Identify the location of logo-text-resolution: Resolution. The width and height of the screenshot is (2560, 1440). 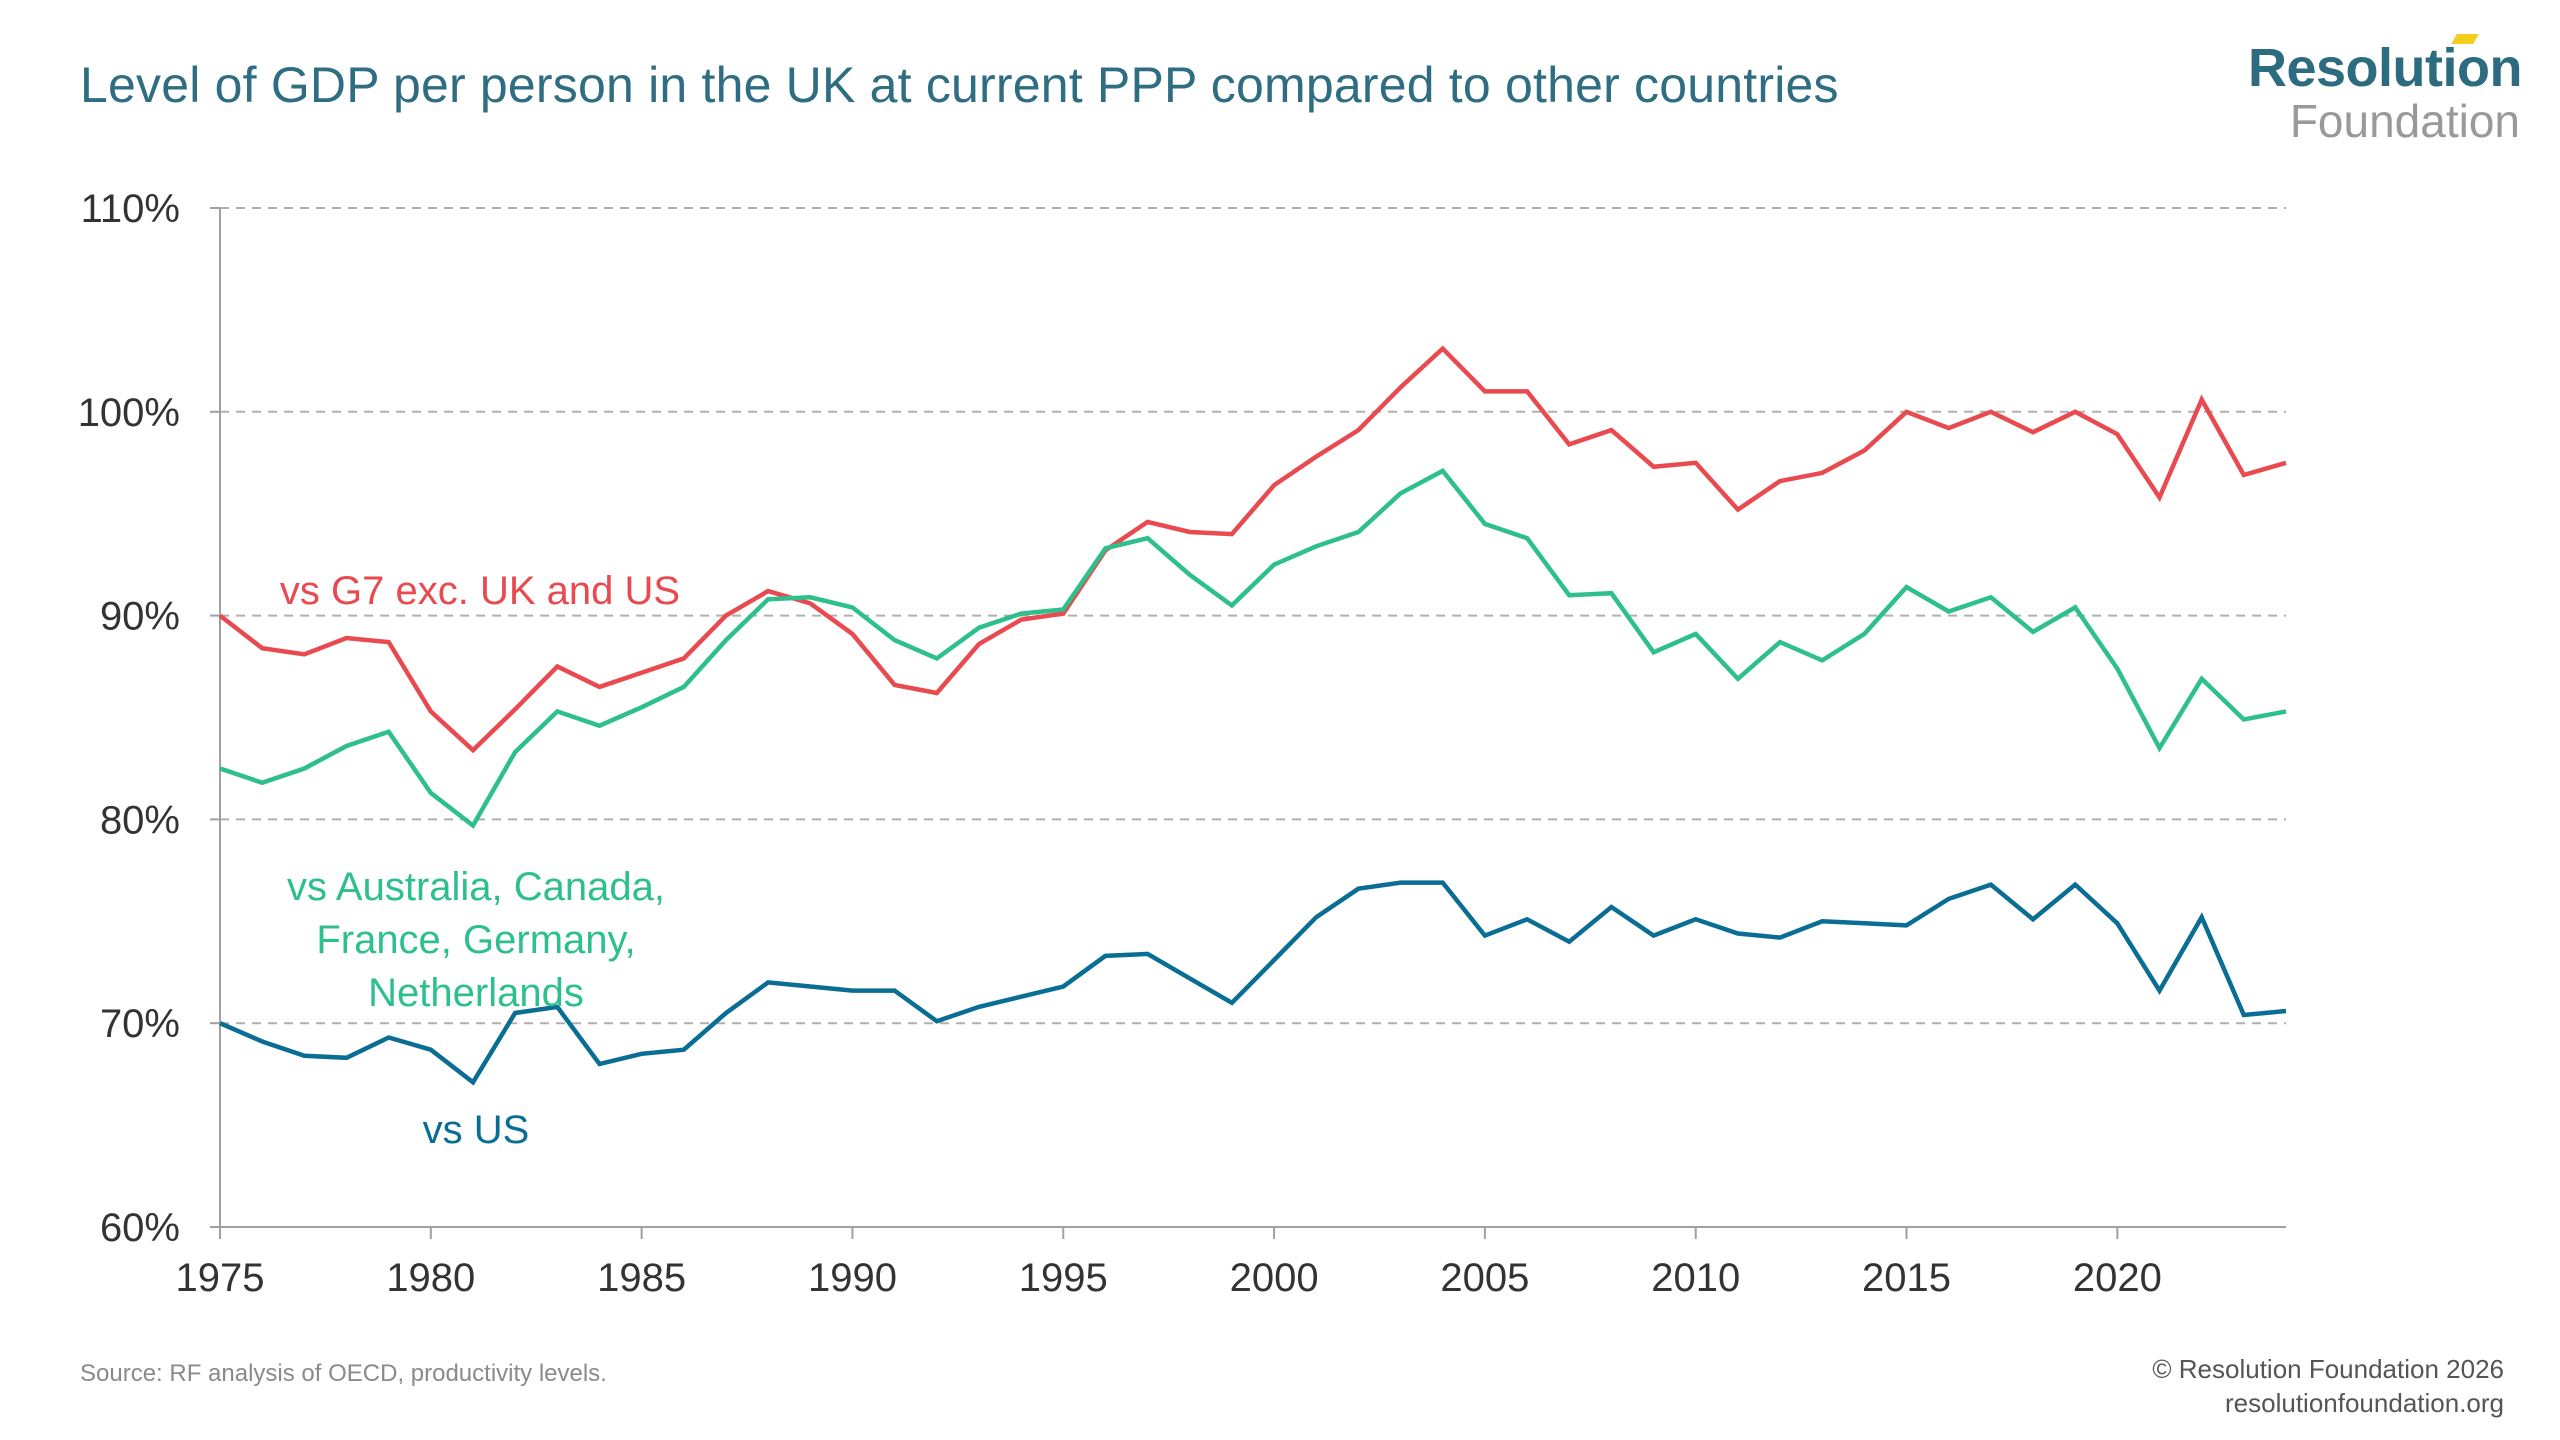
(2385, 68).